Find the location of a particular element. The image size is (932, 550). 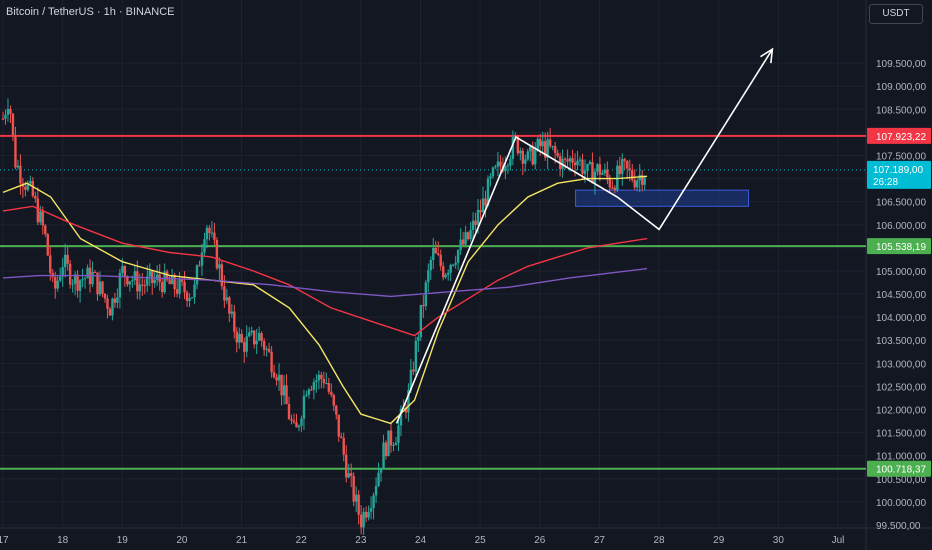

currency-selector: USDT is located at coordinates (896, 14).